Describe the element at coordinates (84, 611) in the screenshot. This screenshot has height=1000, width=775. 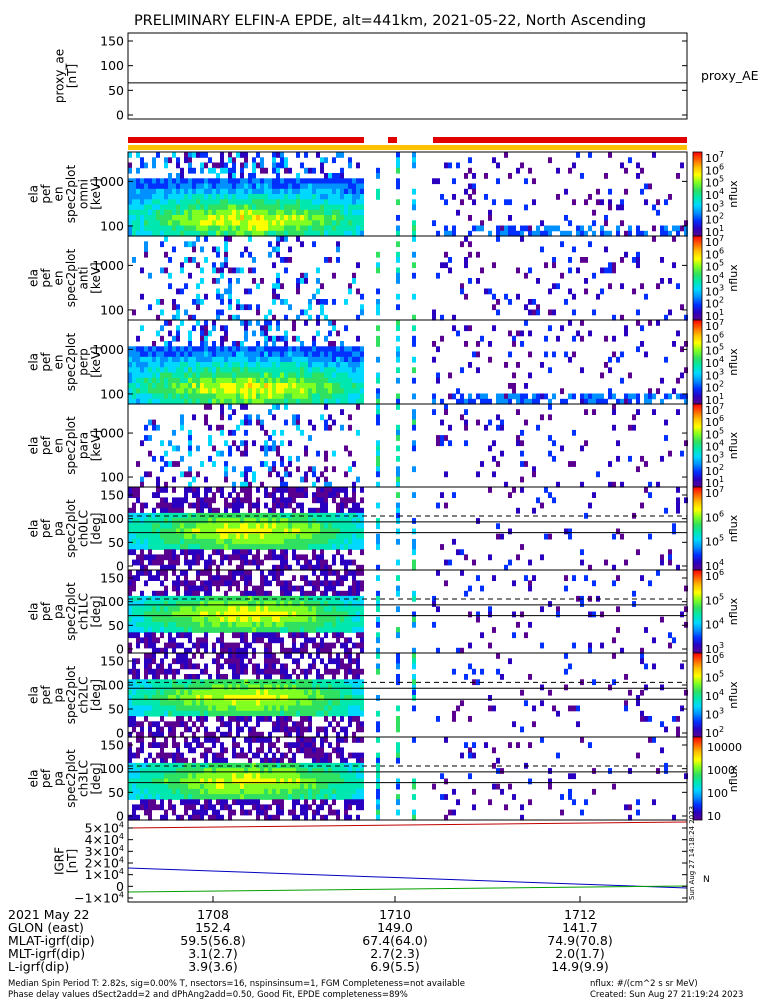
I see `y-axis-label: ch1LC` at that location.